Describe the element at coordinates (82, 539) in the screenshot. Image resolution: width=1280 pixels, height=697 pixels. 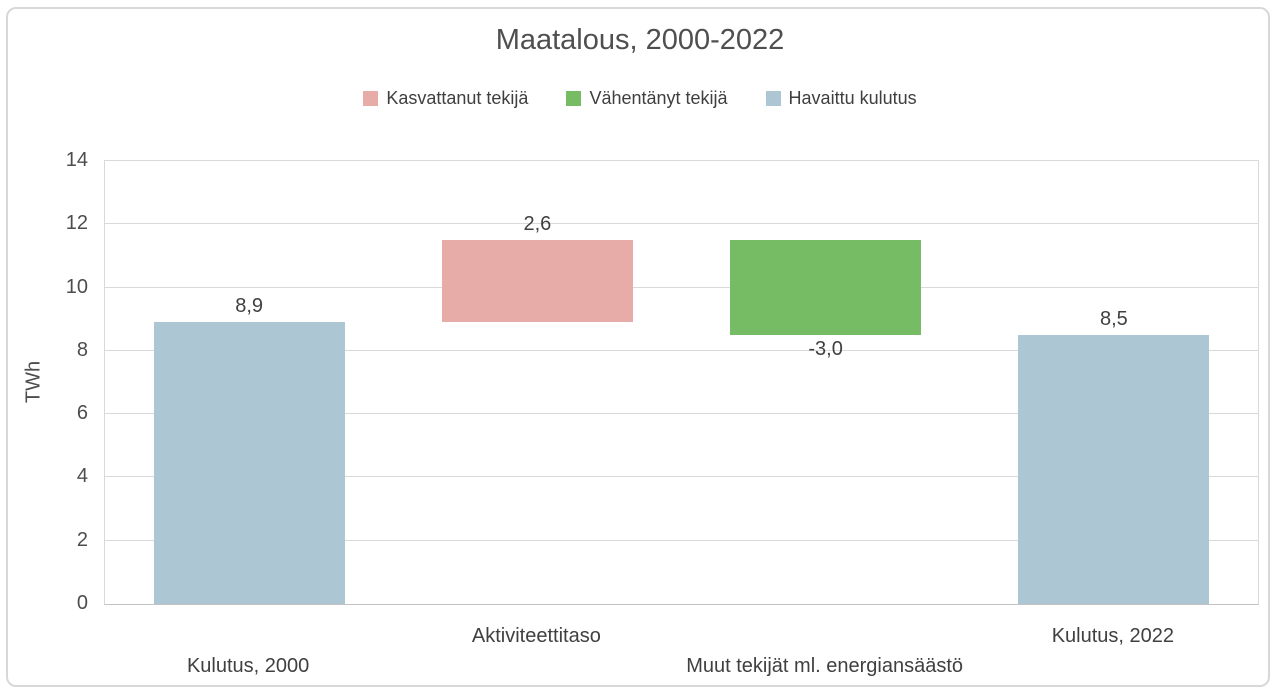
I see `y-tick-label: 2` at that location.